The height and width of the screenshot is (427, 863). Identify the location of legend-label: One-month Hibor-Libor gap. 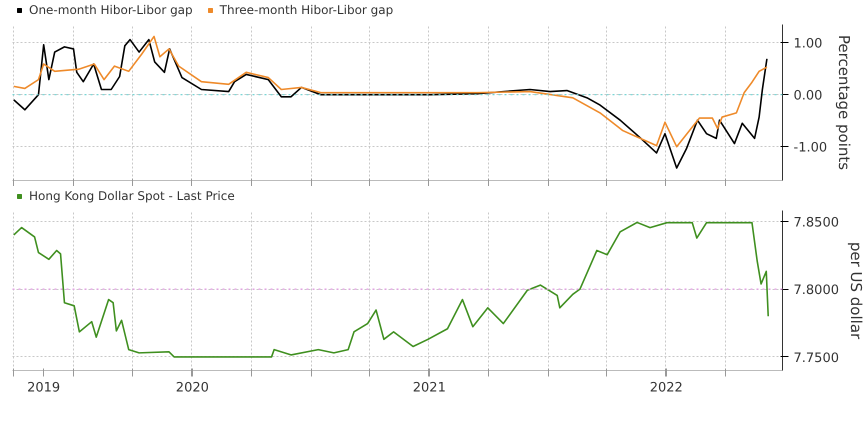
(111, 10).